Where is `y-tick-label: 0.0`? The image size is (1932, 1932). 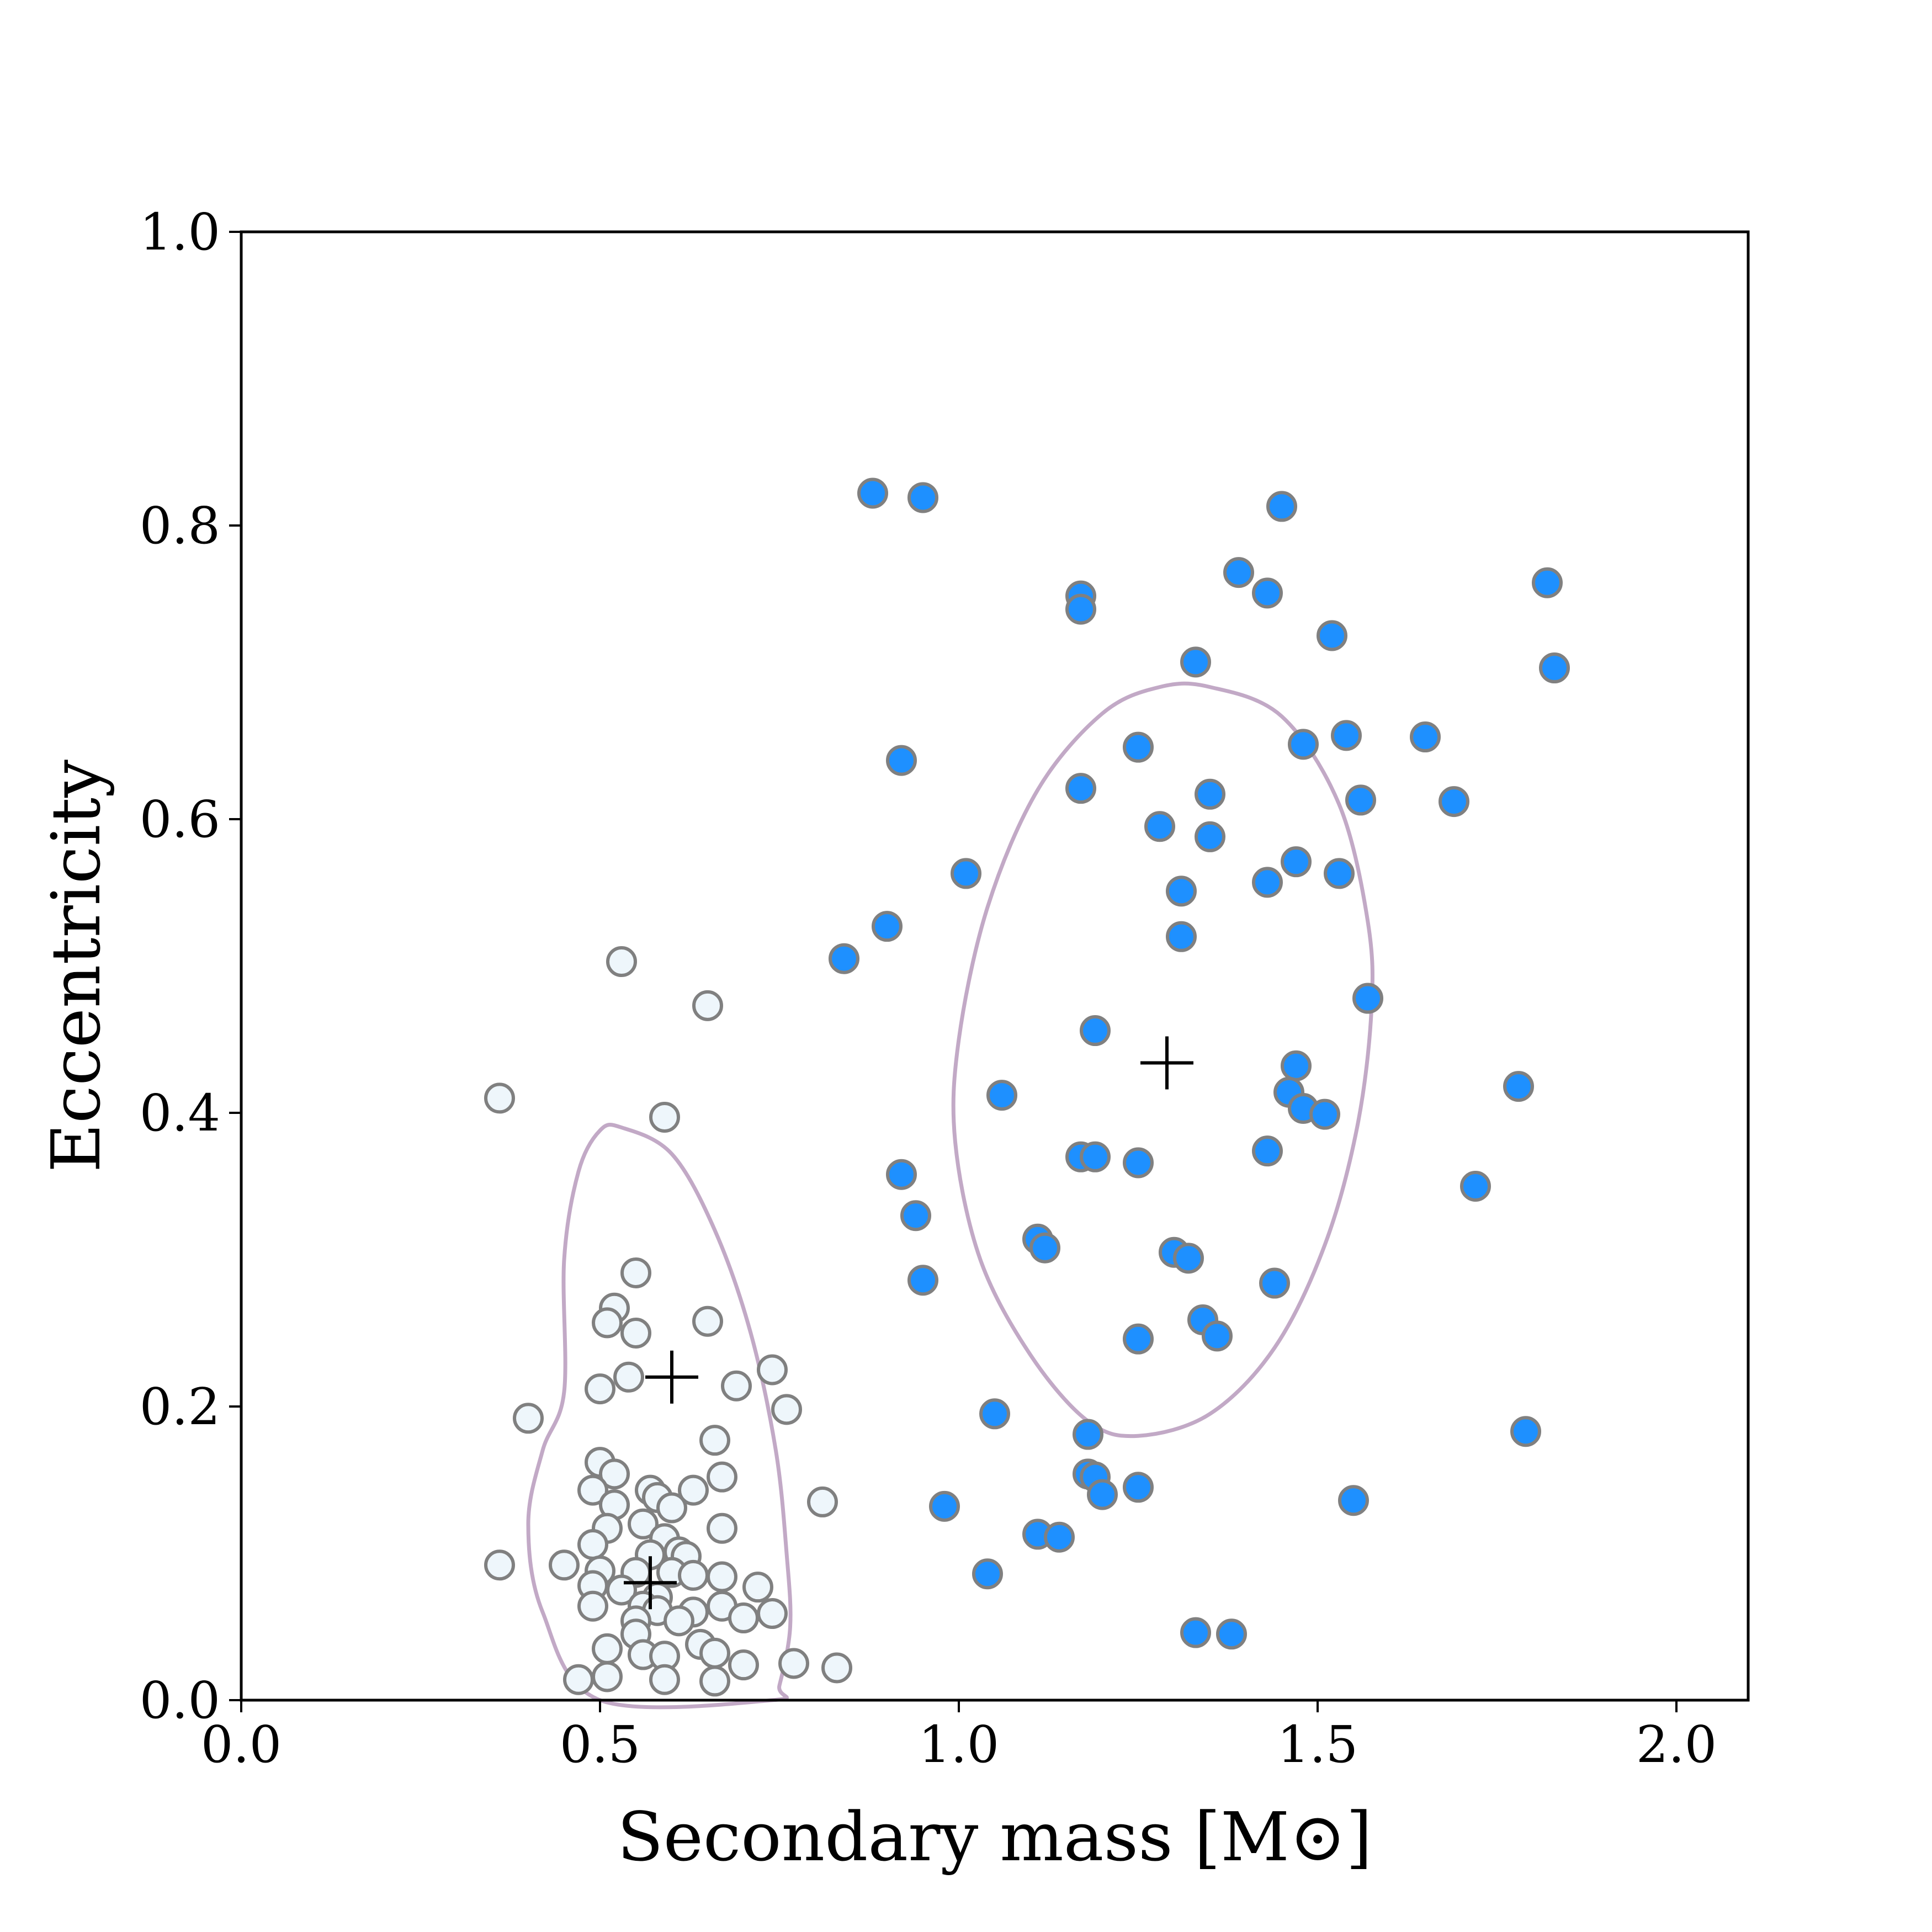
y-tick-label: 0.0 is located at coordinates (180, 1701).